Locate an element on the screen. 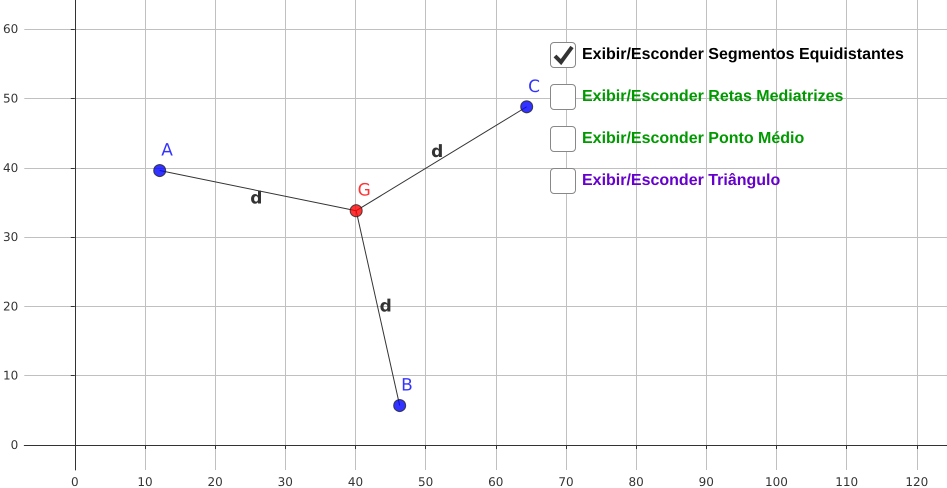  y-tick-label: 30 is located at coordinates (10, 237).